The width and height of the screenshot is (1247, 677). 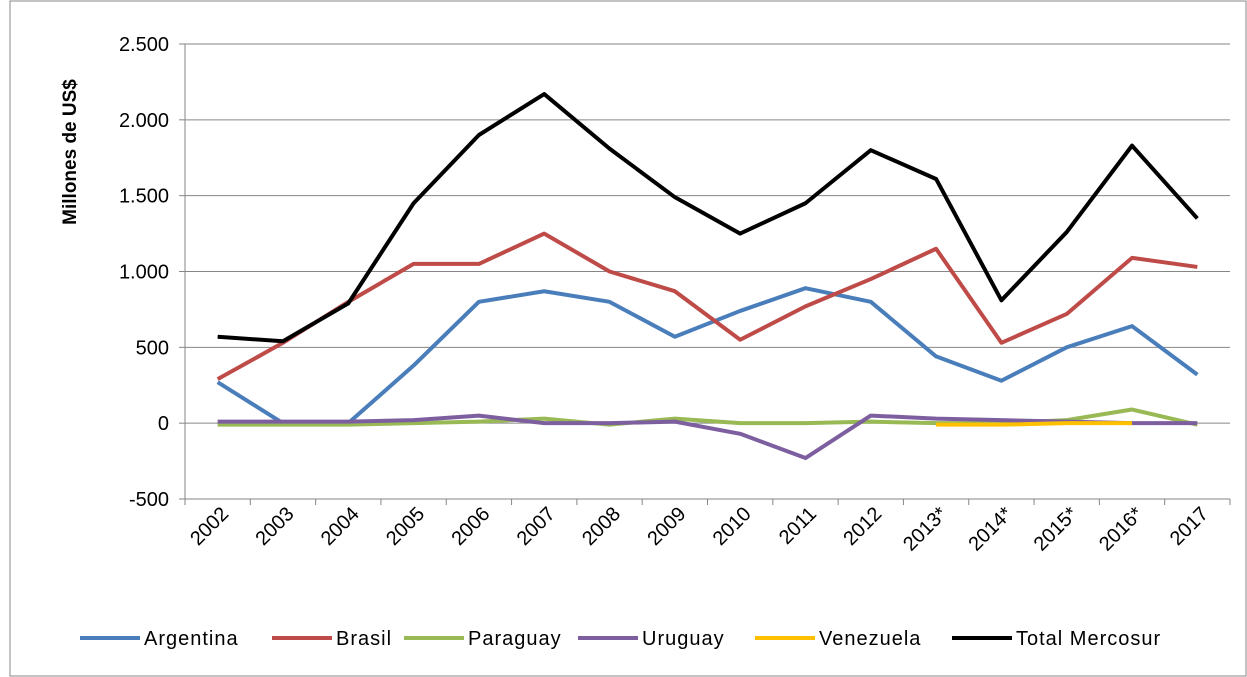 I want to click on y-tick-label: 1.000, so click(x=144, y=273).